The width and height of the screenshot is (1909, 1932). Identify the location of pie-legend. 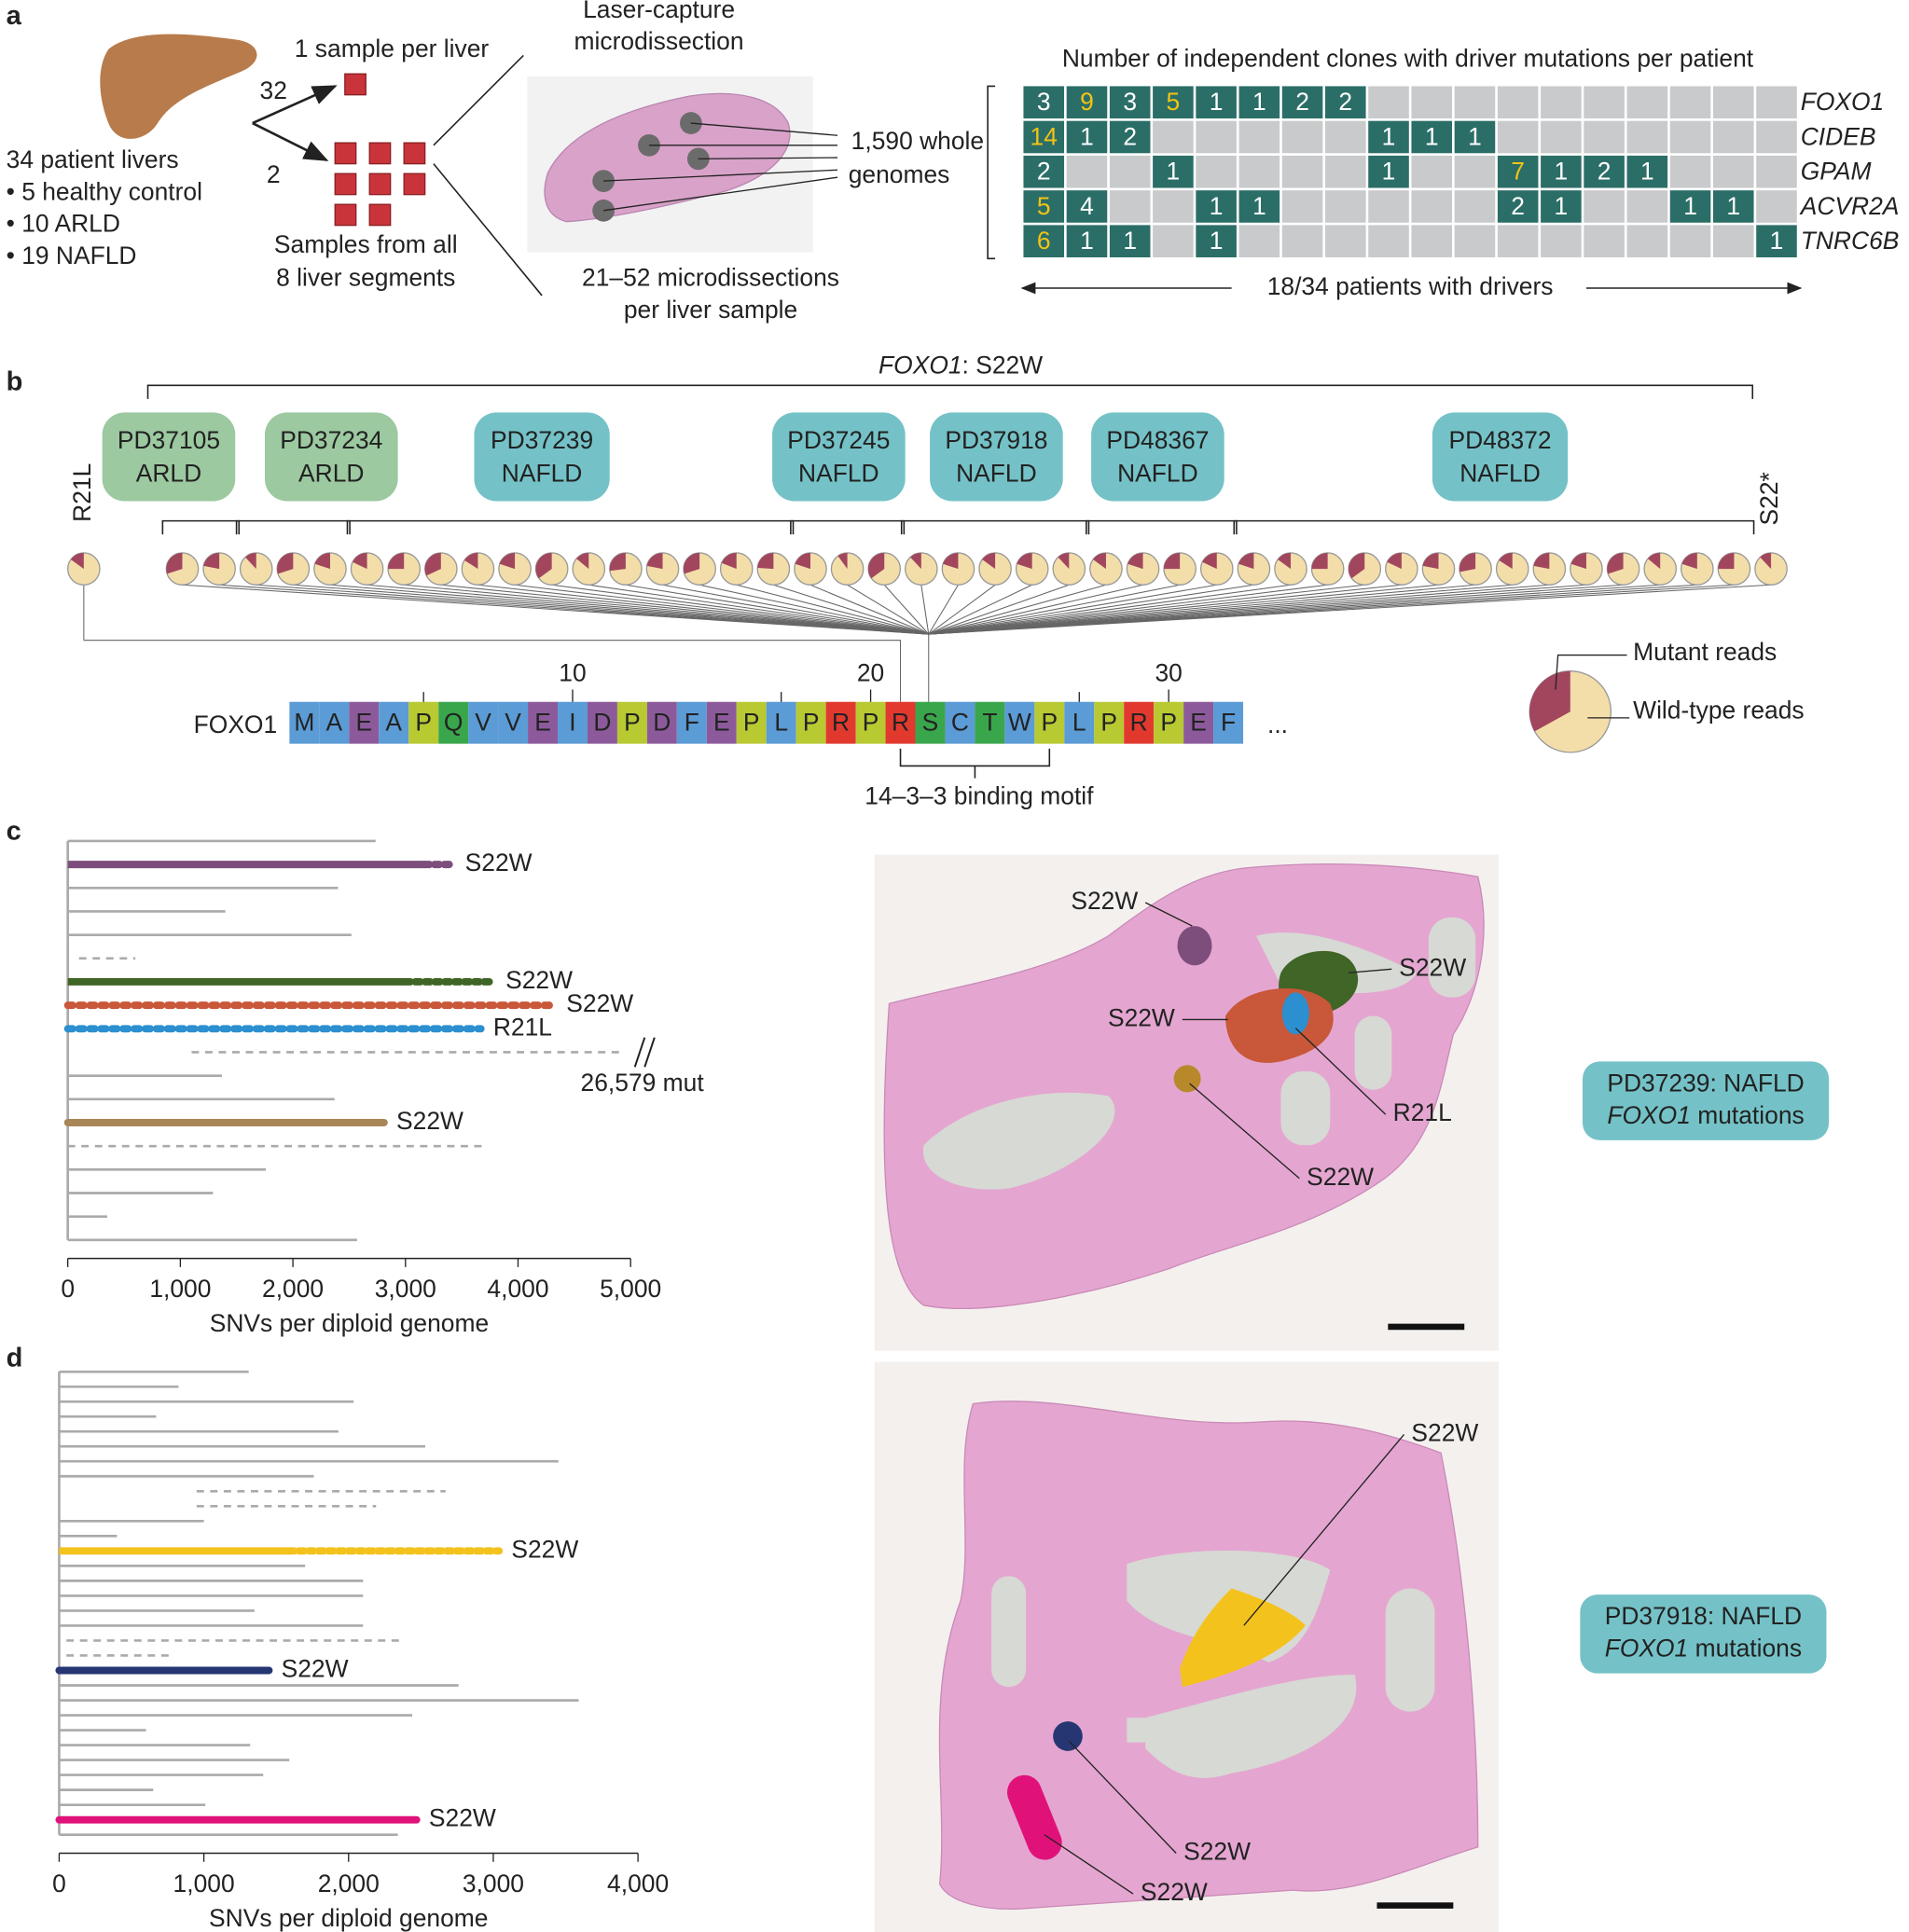
(1579, 703).